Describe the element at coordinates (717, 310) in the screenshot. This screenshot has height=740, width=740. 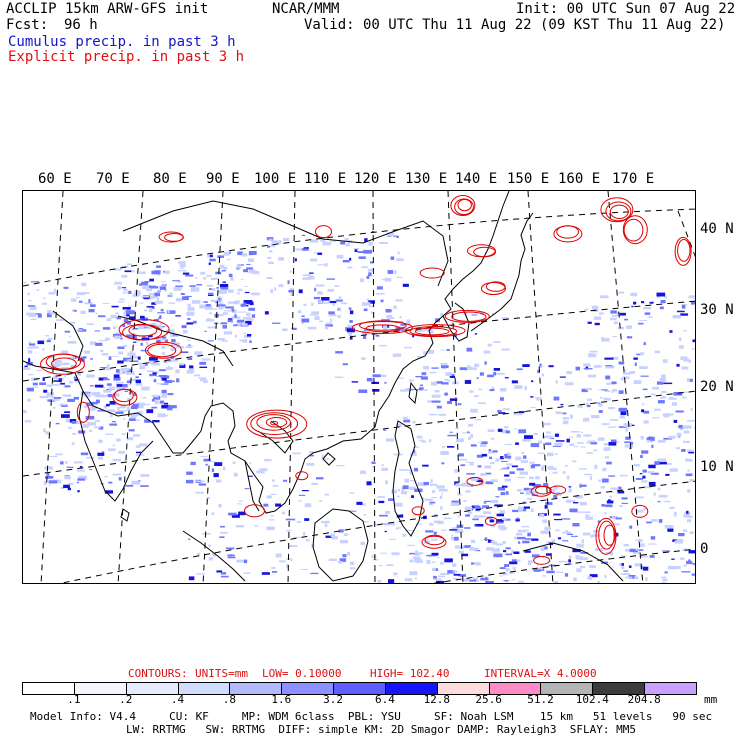
I see `latitude-label: 30 N` at that location.